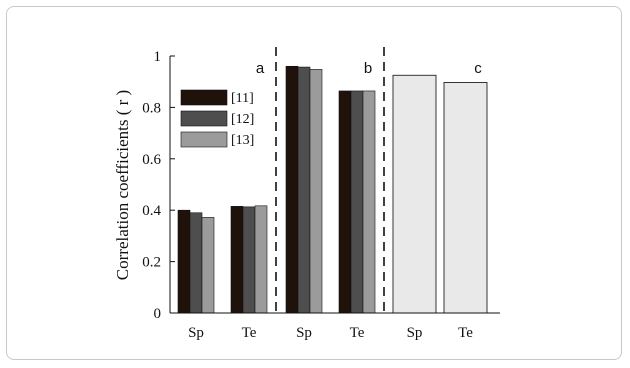 The width and height of the screenshot is (630, 368). Describe the element at coordinates (151, 160) in the screenshot. I see `y-tick-label: 0.6` at that location.